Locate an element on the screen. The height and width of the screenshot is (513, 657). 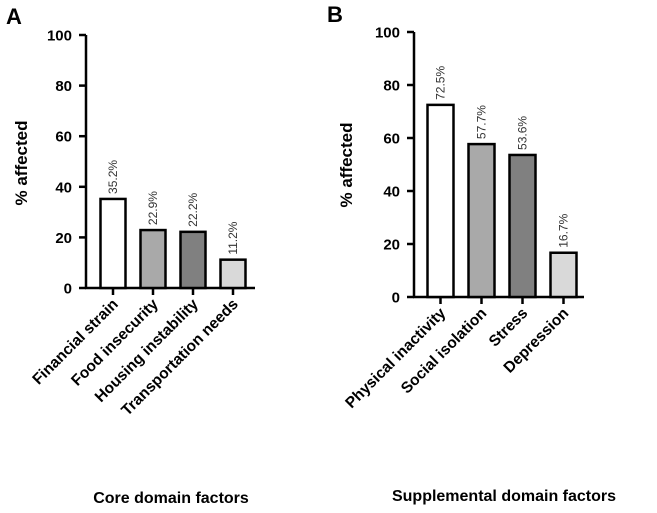
bar-depression is located at coordinates (563, 275).